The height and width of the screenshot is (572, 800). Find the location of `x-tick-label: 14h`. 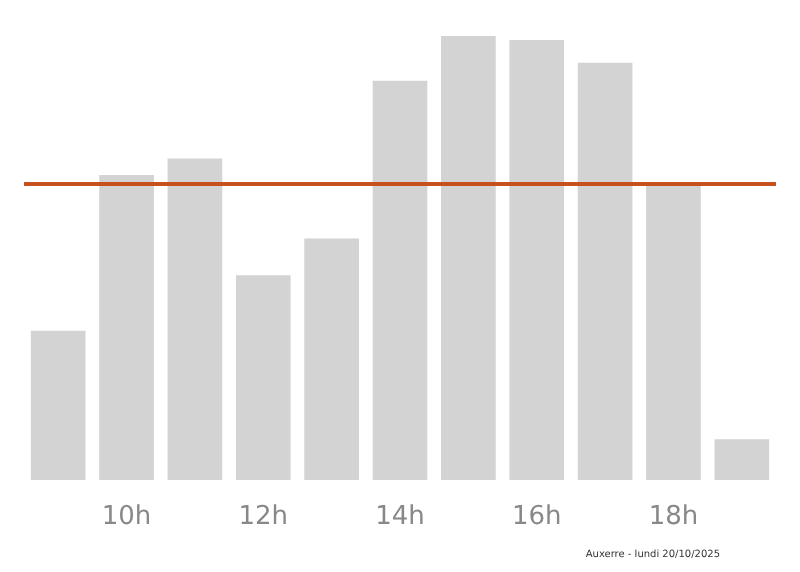

x-tick-label: 14h is located at coordinates (400, 517).